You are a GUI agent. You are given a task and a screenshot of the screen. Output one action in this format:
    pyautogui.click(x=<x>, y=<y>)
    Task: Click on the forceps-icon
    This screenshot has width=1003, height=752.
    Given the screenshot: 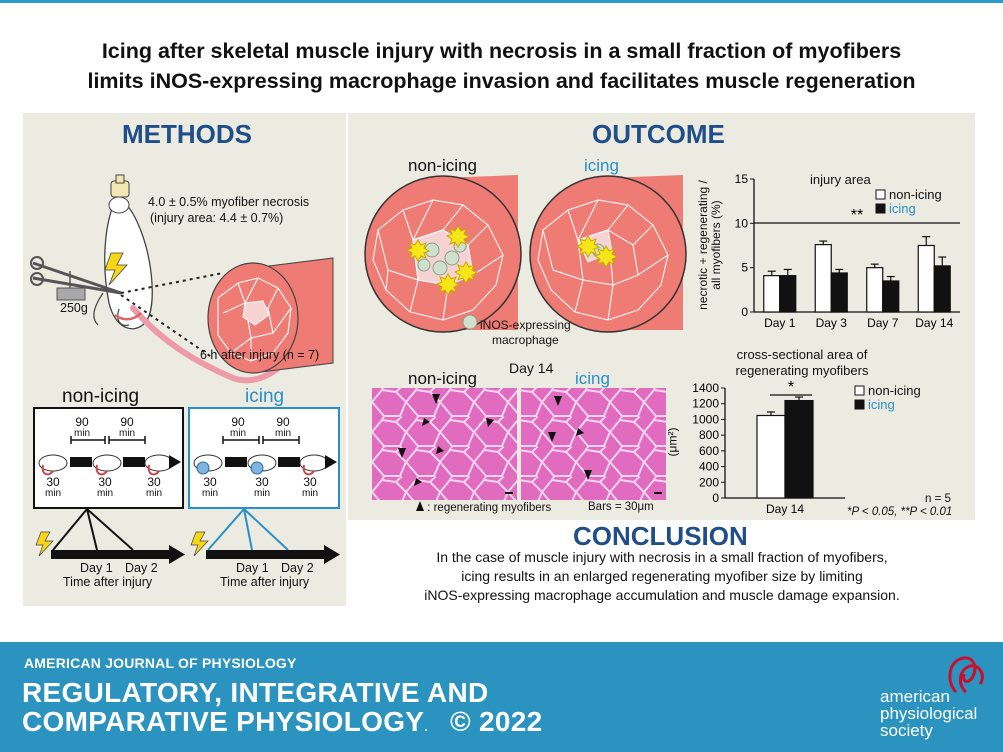 What is the action you would take?
    pyautogui.click(x=76, y=275)
    